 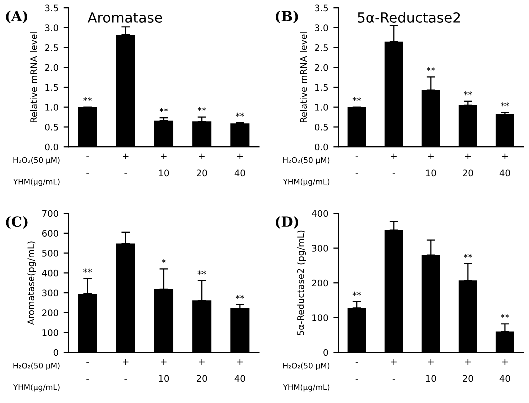 I want to click on text: (A), so click(x=17, y=17).